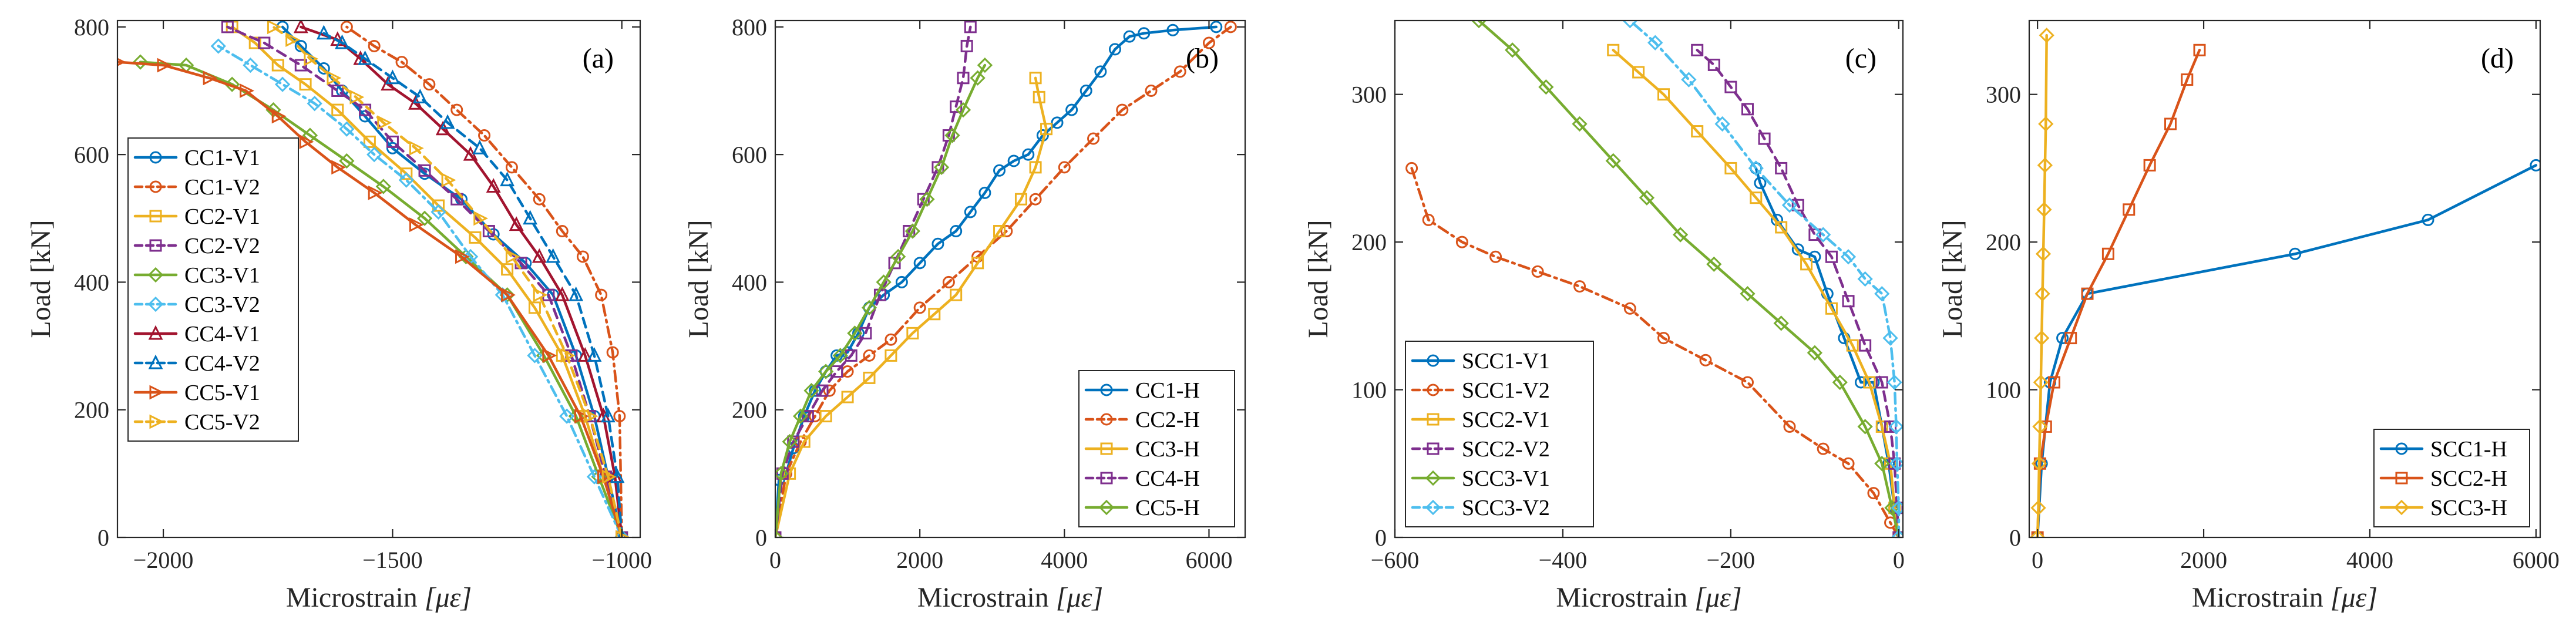  What do you see at coordinates (1664, 94) in the screenshot?
I see `data-point-scc2-v1` at bounding box center [1664, 94].